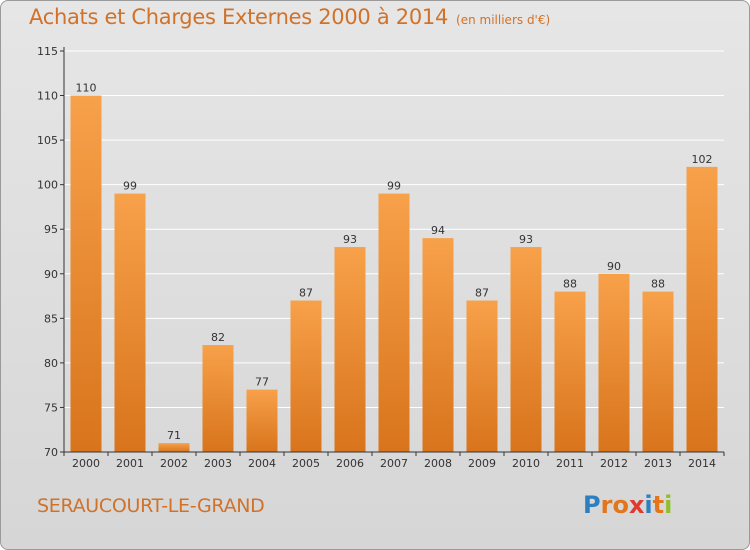 The width and height of the screenshot is (750, 550). What do you see at coordinates (614, 463) in the screenshot?
I see `x-tick-label: 2012` at bounding box center [614, 463].